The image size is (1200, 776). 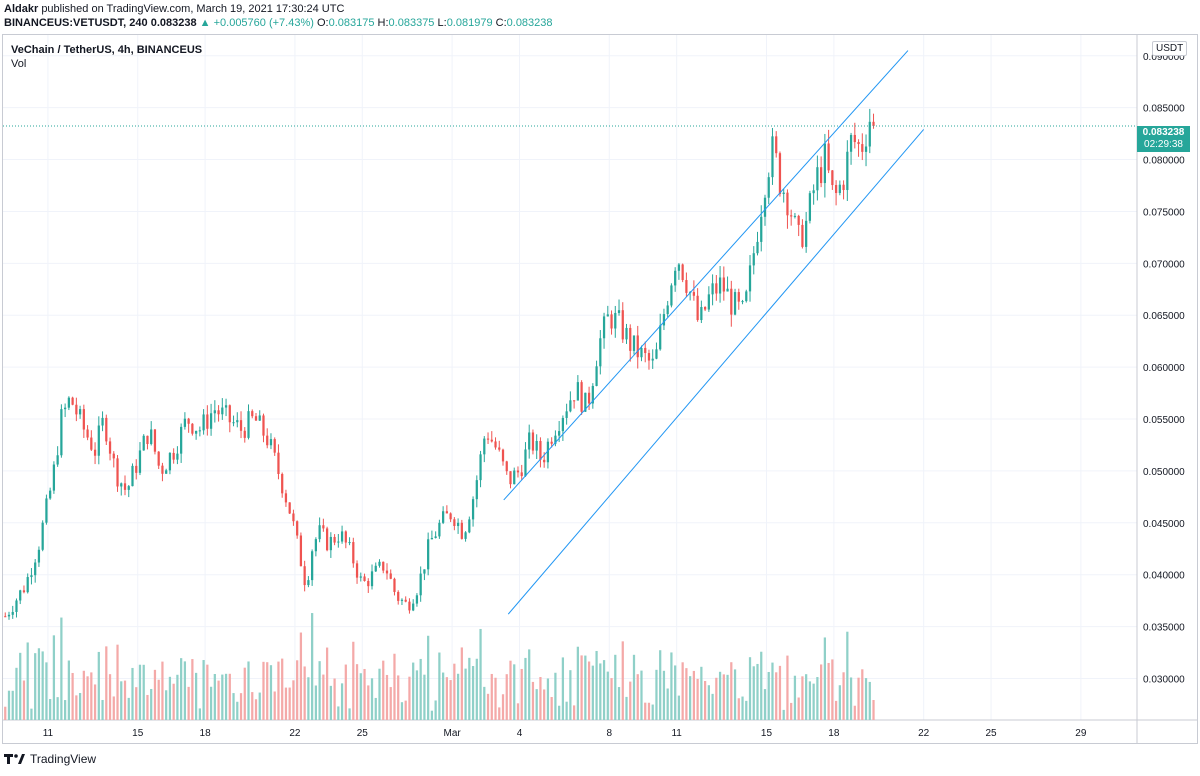 I want to click on currency-button: USDT, so click(x=1170, y=48).